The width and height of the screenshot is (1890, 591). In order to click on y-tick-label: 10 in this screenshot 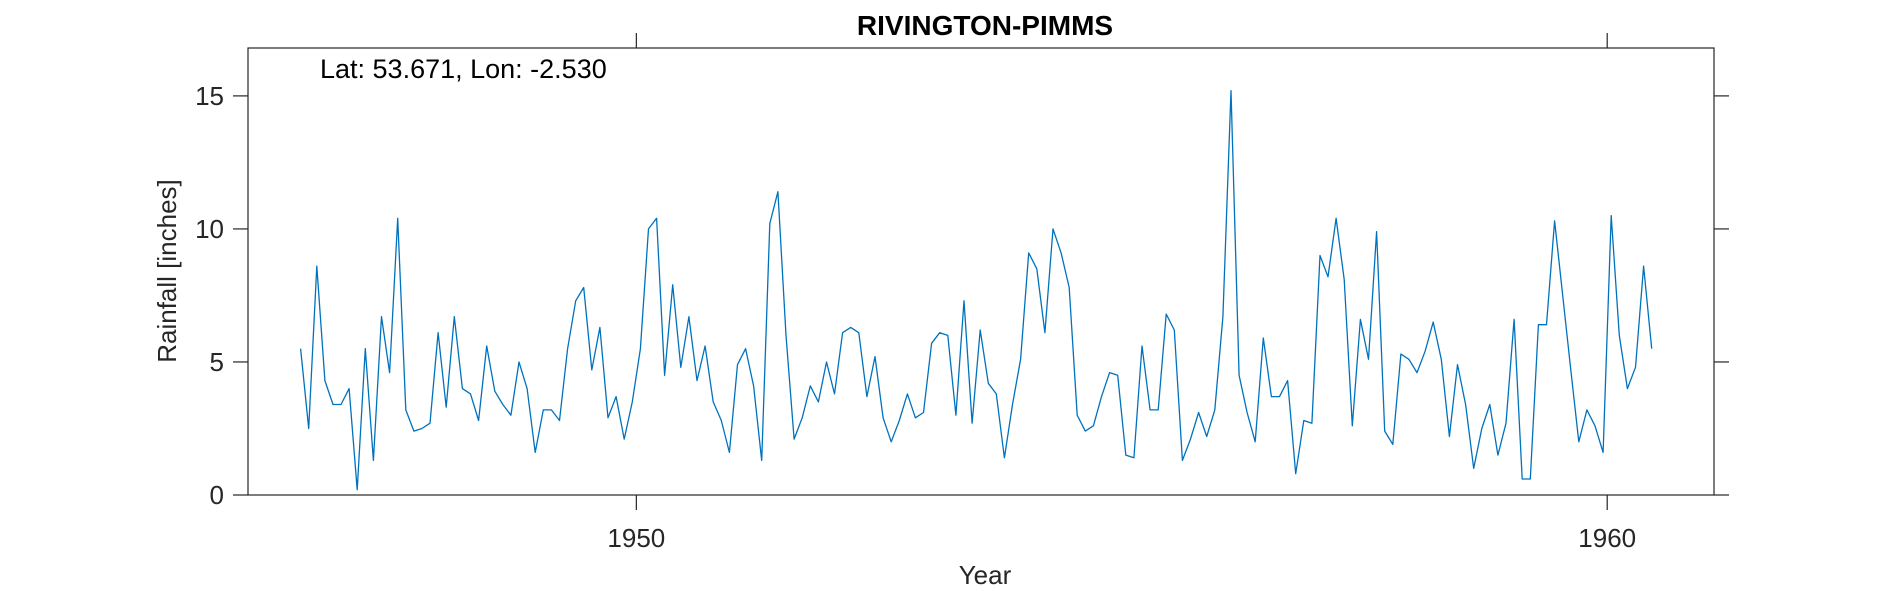, I will do `click(209, 229)`.